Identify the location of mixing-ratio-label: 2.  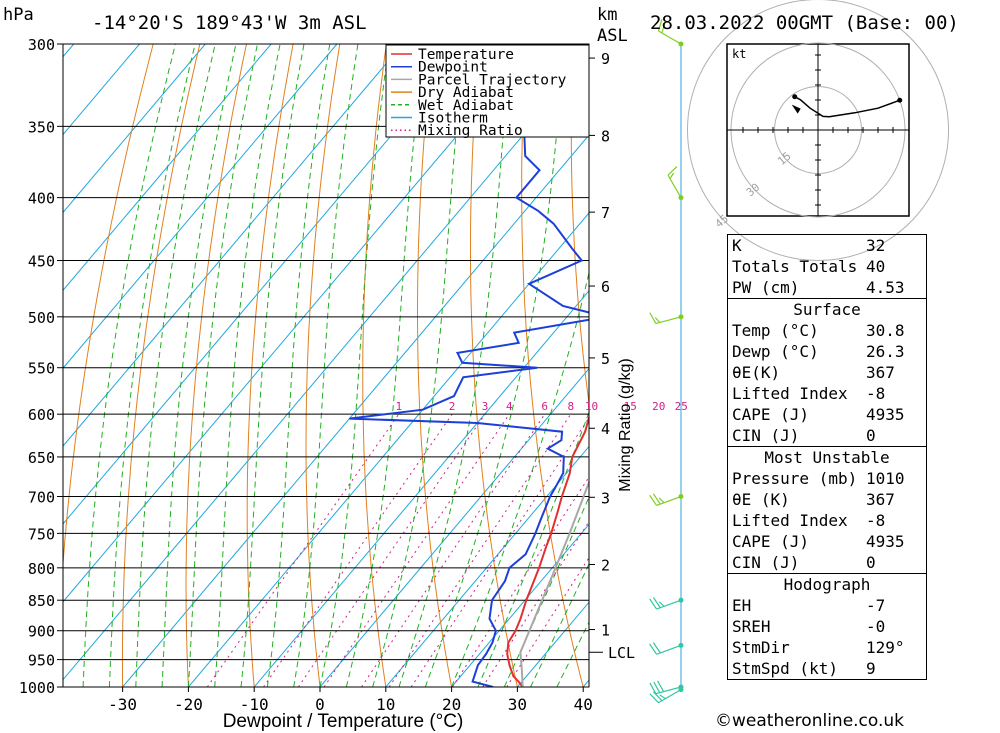
(452, 406).